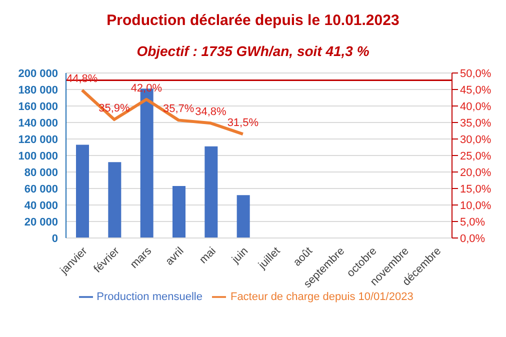 The width and height of the screenshot is (506, 337). Describe the element at coordinates (178, 109) in the screenshot. I see `data-label: 35,7%` at that location.